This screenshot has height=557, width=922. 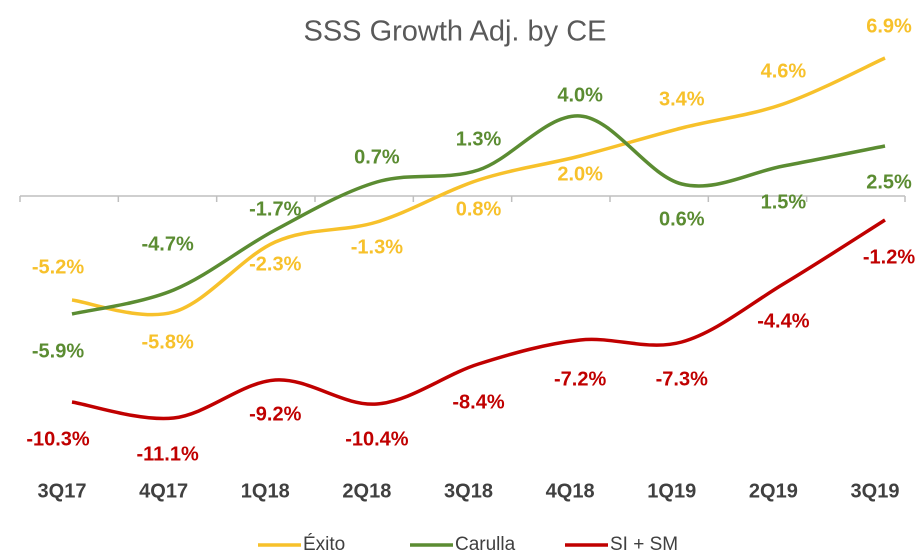 I want to click on data-label: -1.2%, so click(x=889, y=257).